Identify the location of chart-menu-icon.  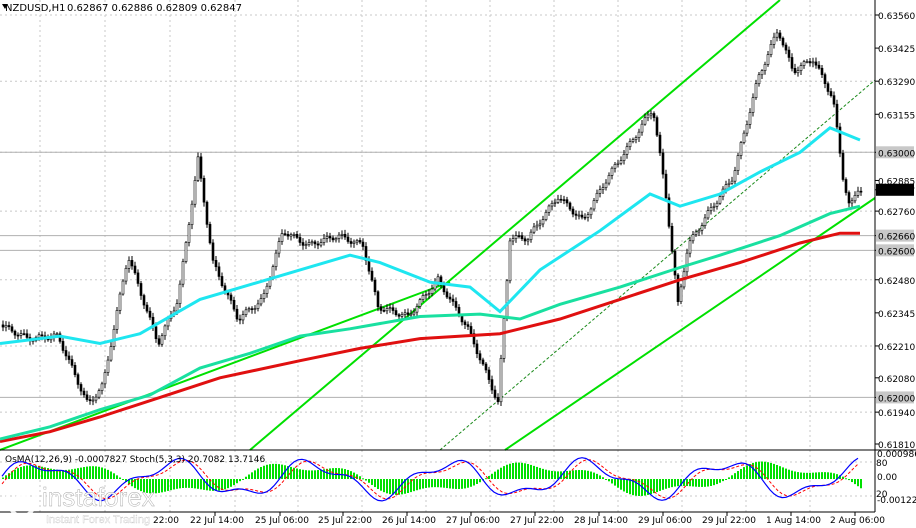
(5, 6).